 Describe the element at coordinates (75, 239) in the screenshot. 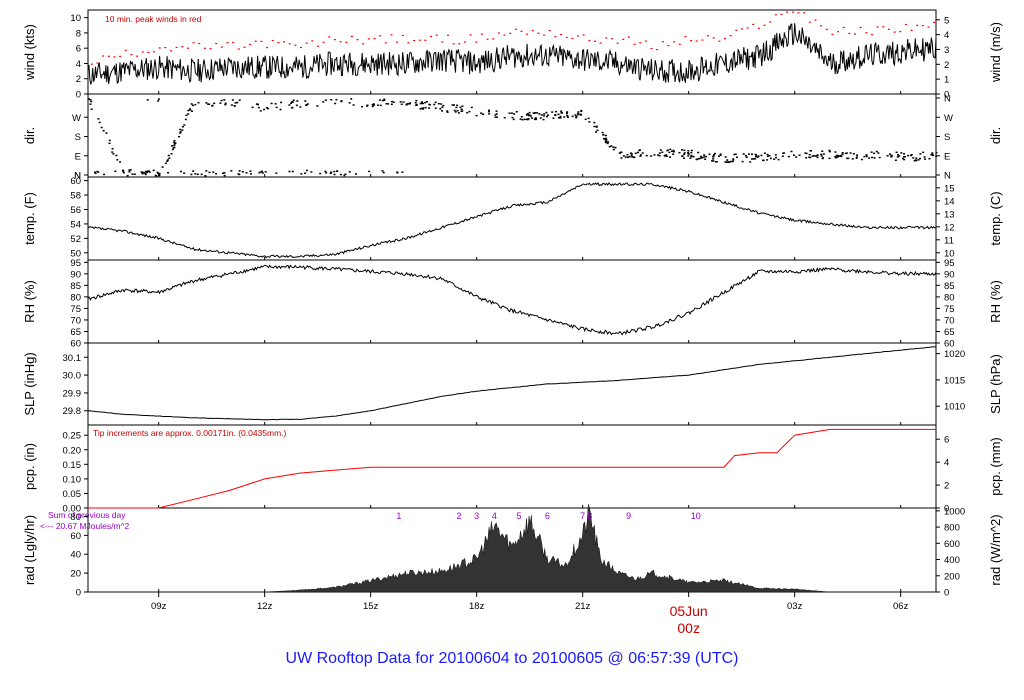

I see `left-tick-label-temp: 52` at that location.